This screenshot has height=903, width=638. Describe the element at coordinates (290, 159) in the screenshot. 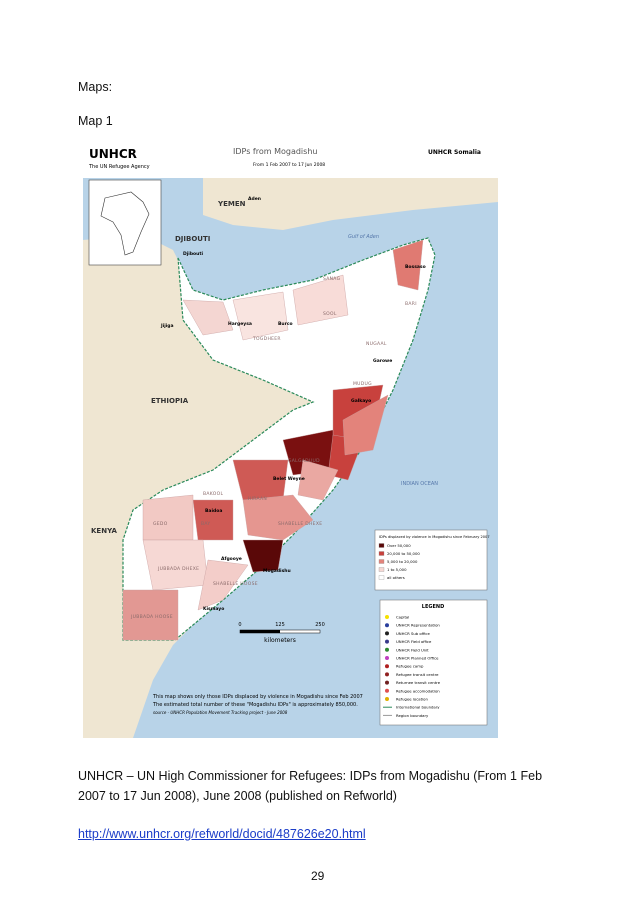

I see `map-header` at that location.